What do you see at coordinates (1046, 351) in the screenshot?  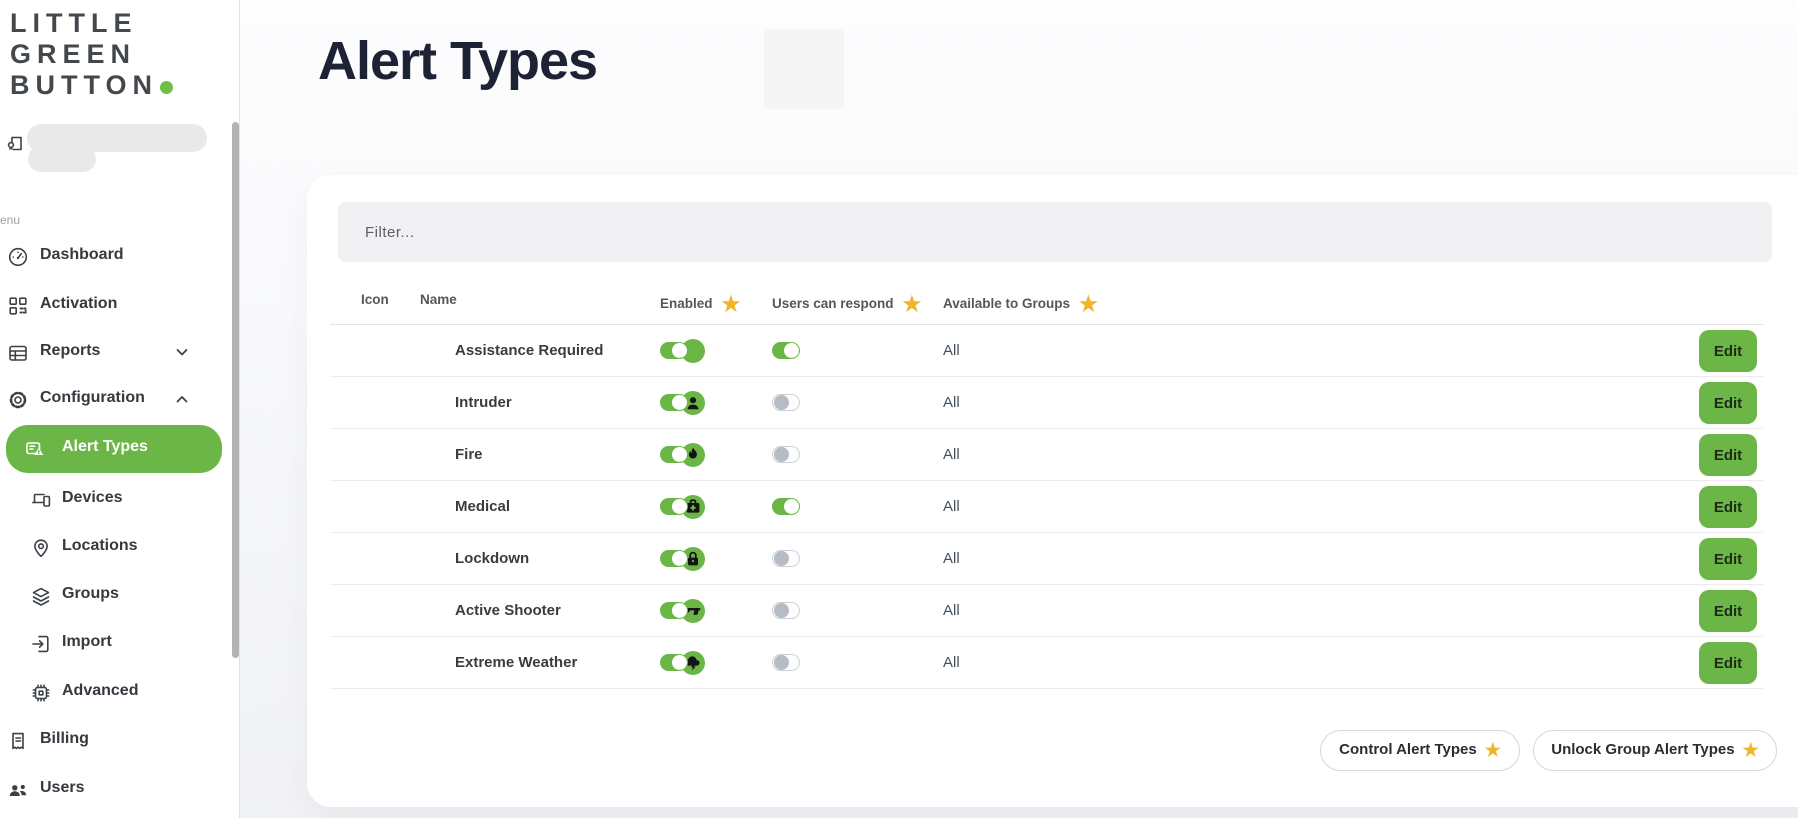 I see `table-row: Assistance Required All Edit` at bounding box center [1046, 351].